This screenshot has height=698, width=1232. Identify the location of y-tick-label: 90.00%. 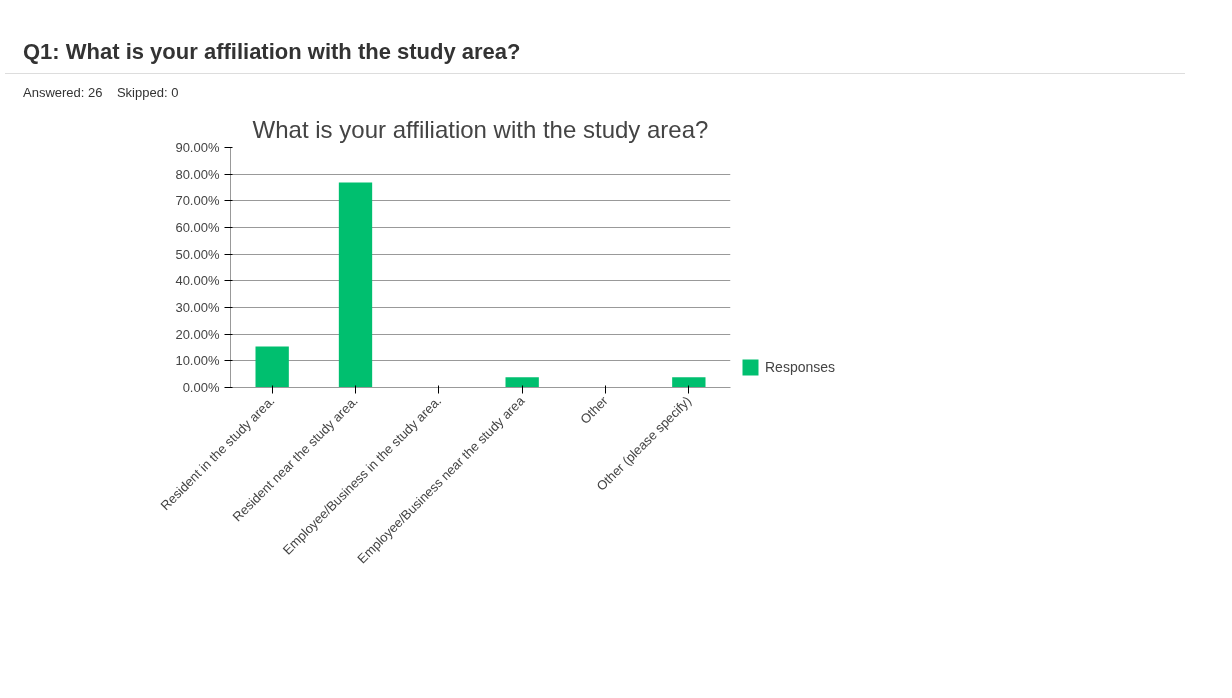
(197, 147).